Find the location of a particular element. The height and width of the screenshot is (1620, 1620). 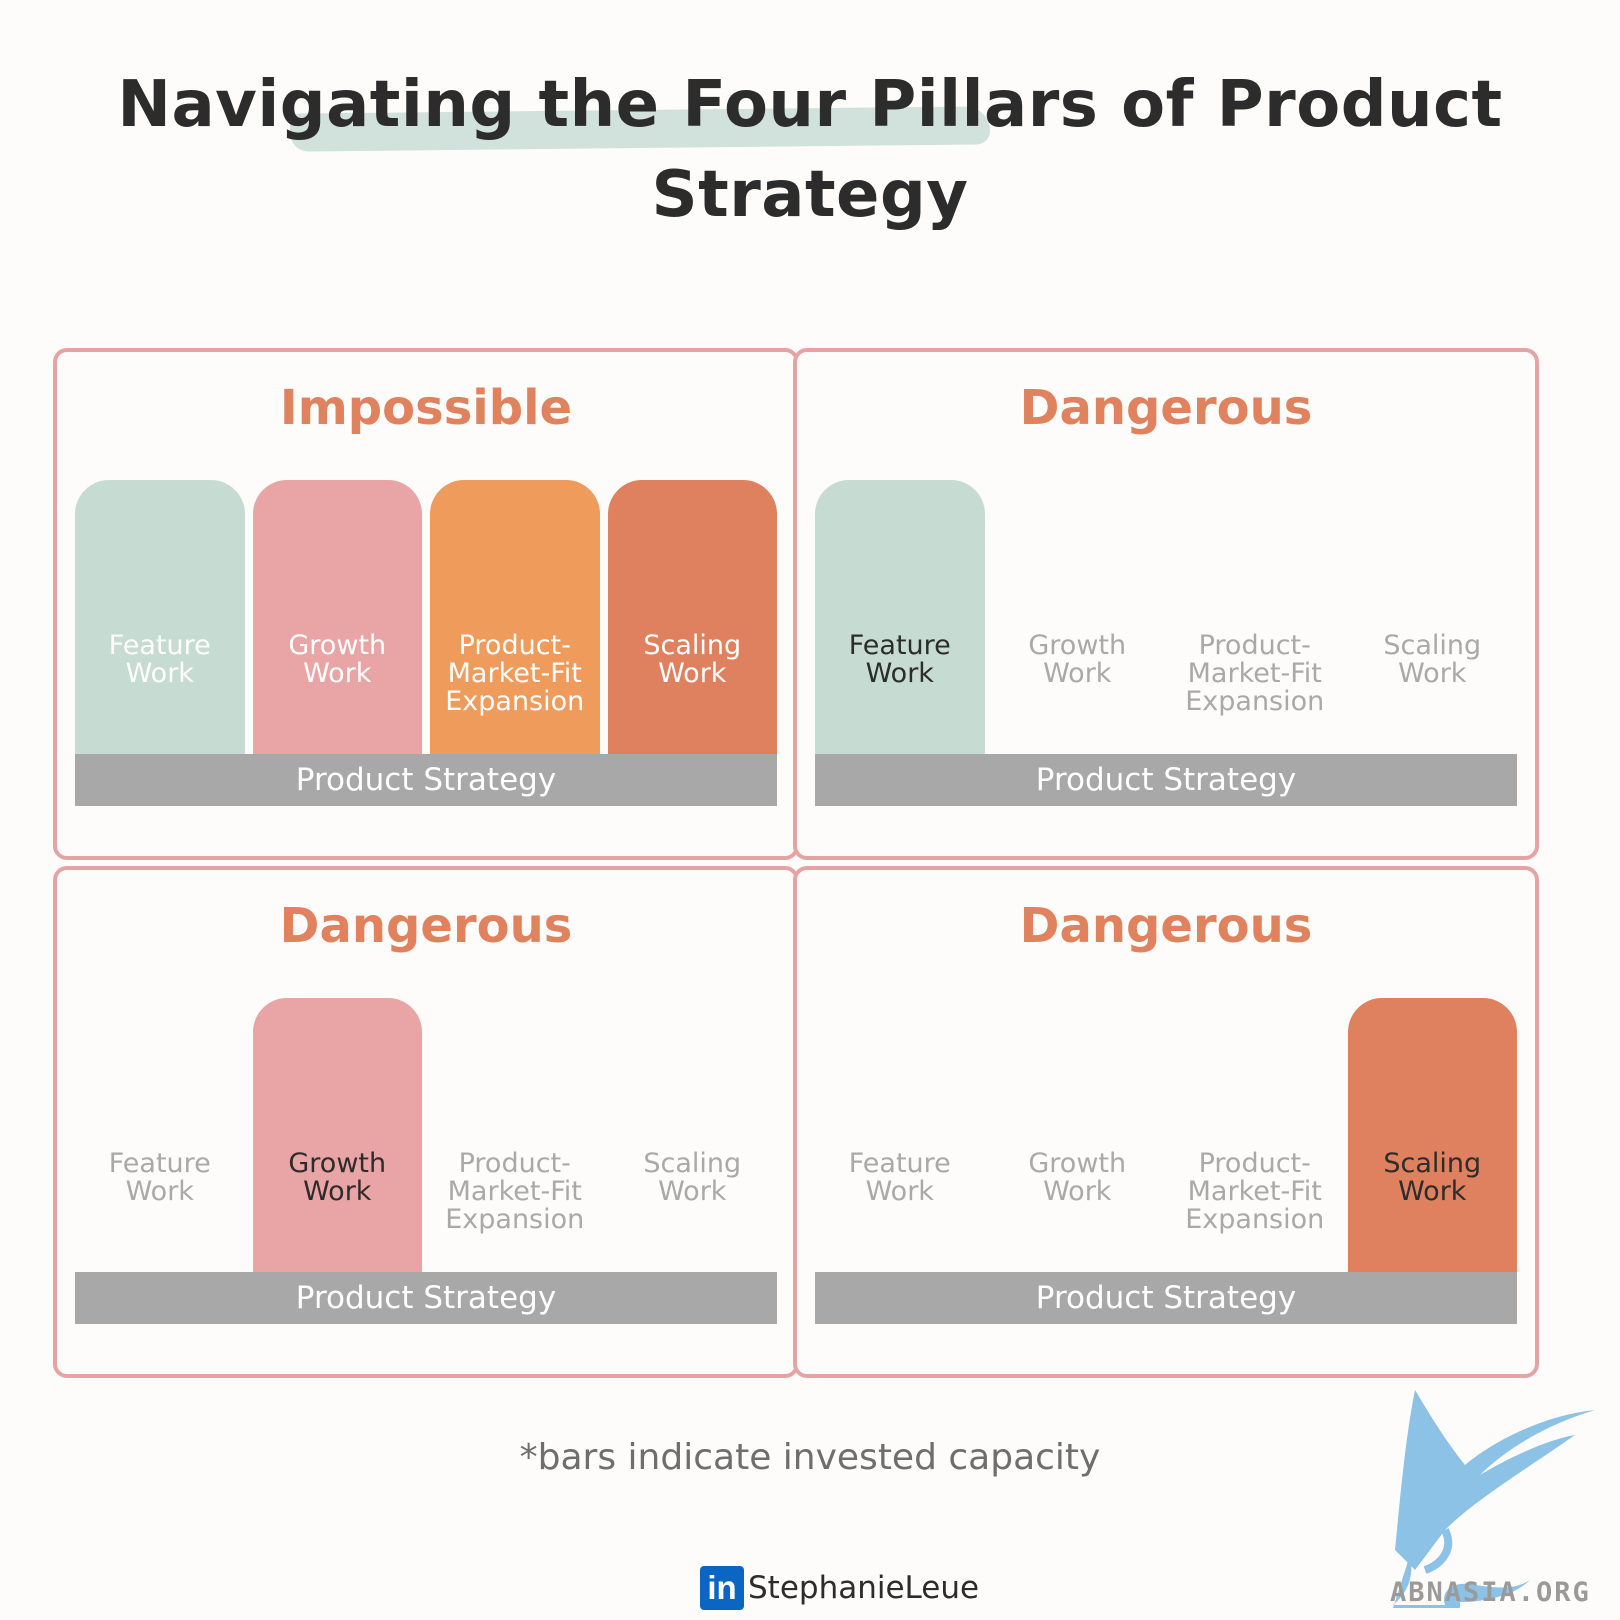

footnote: *bars indicate invested capacity is located at coordinates (810, 1457).